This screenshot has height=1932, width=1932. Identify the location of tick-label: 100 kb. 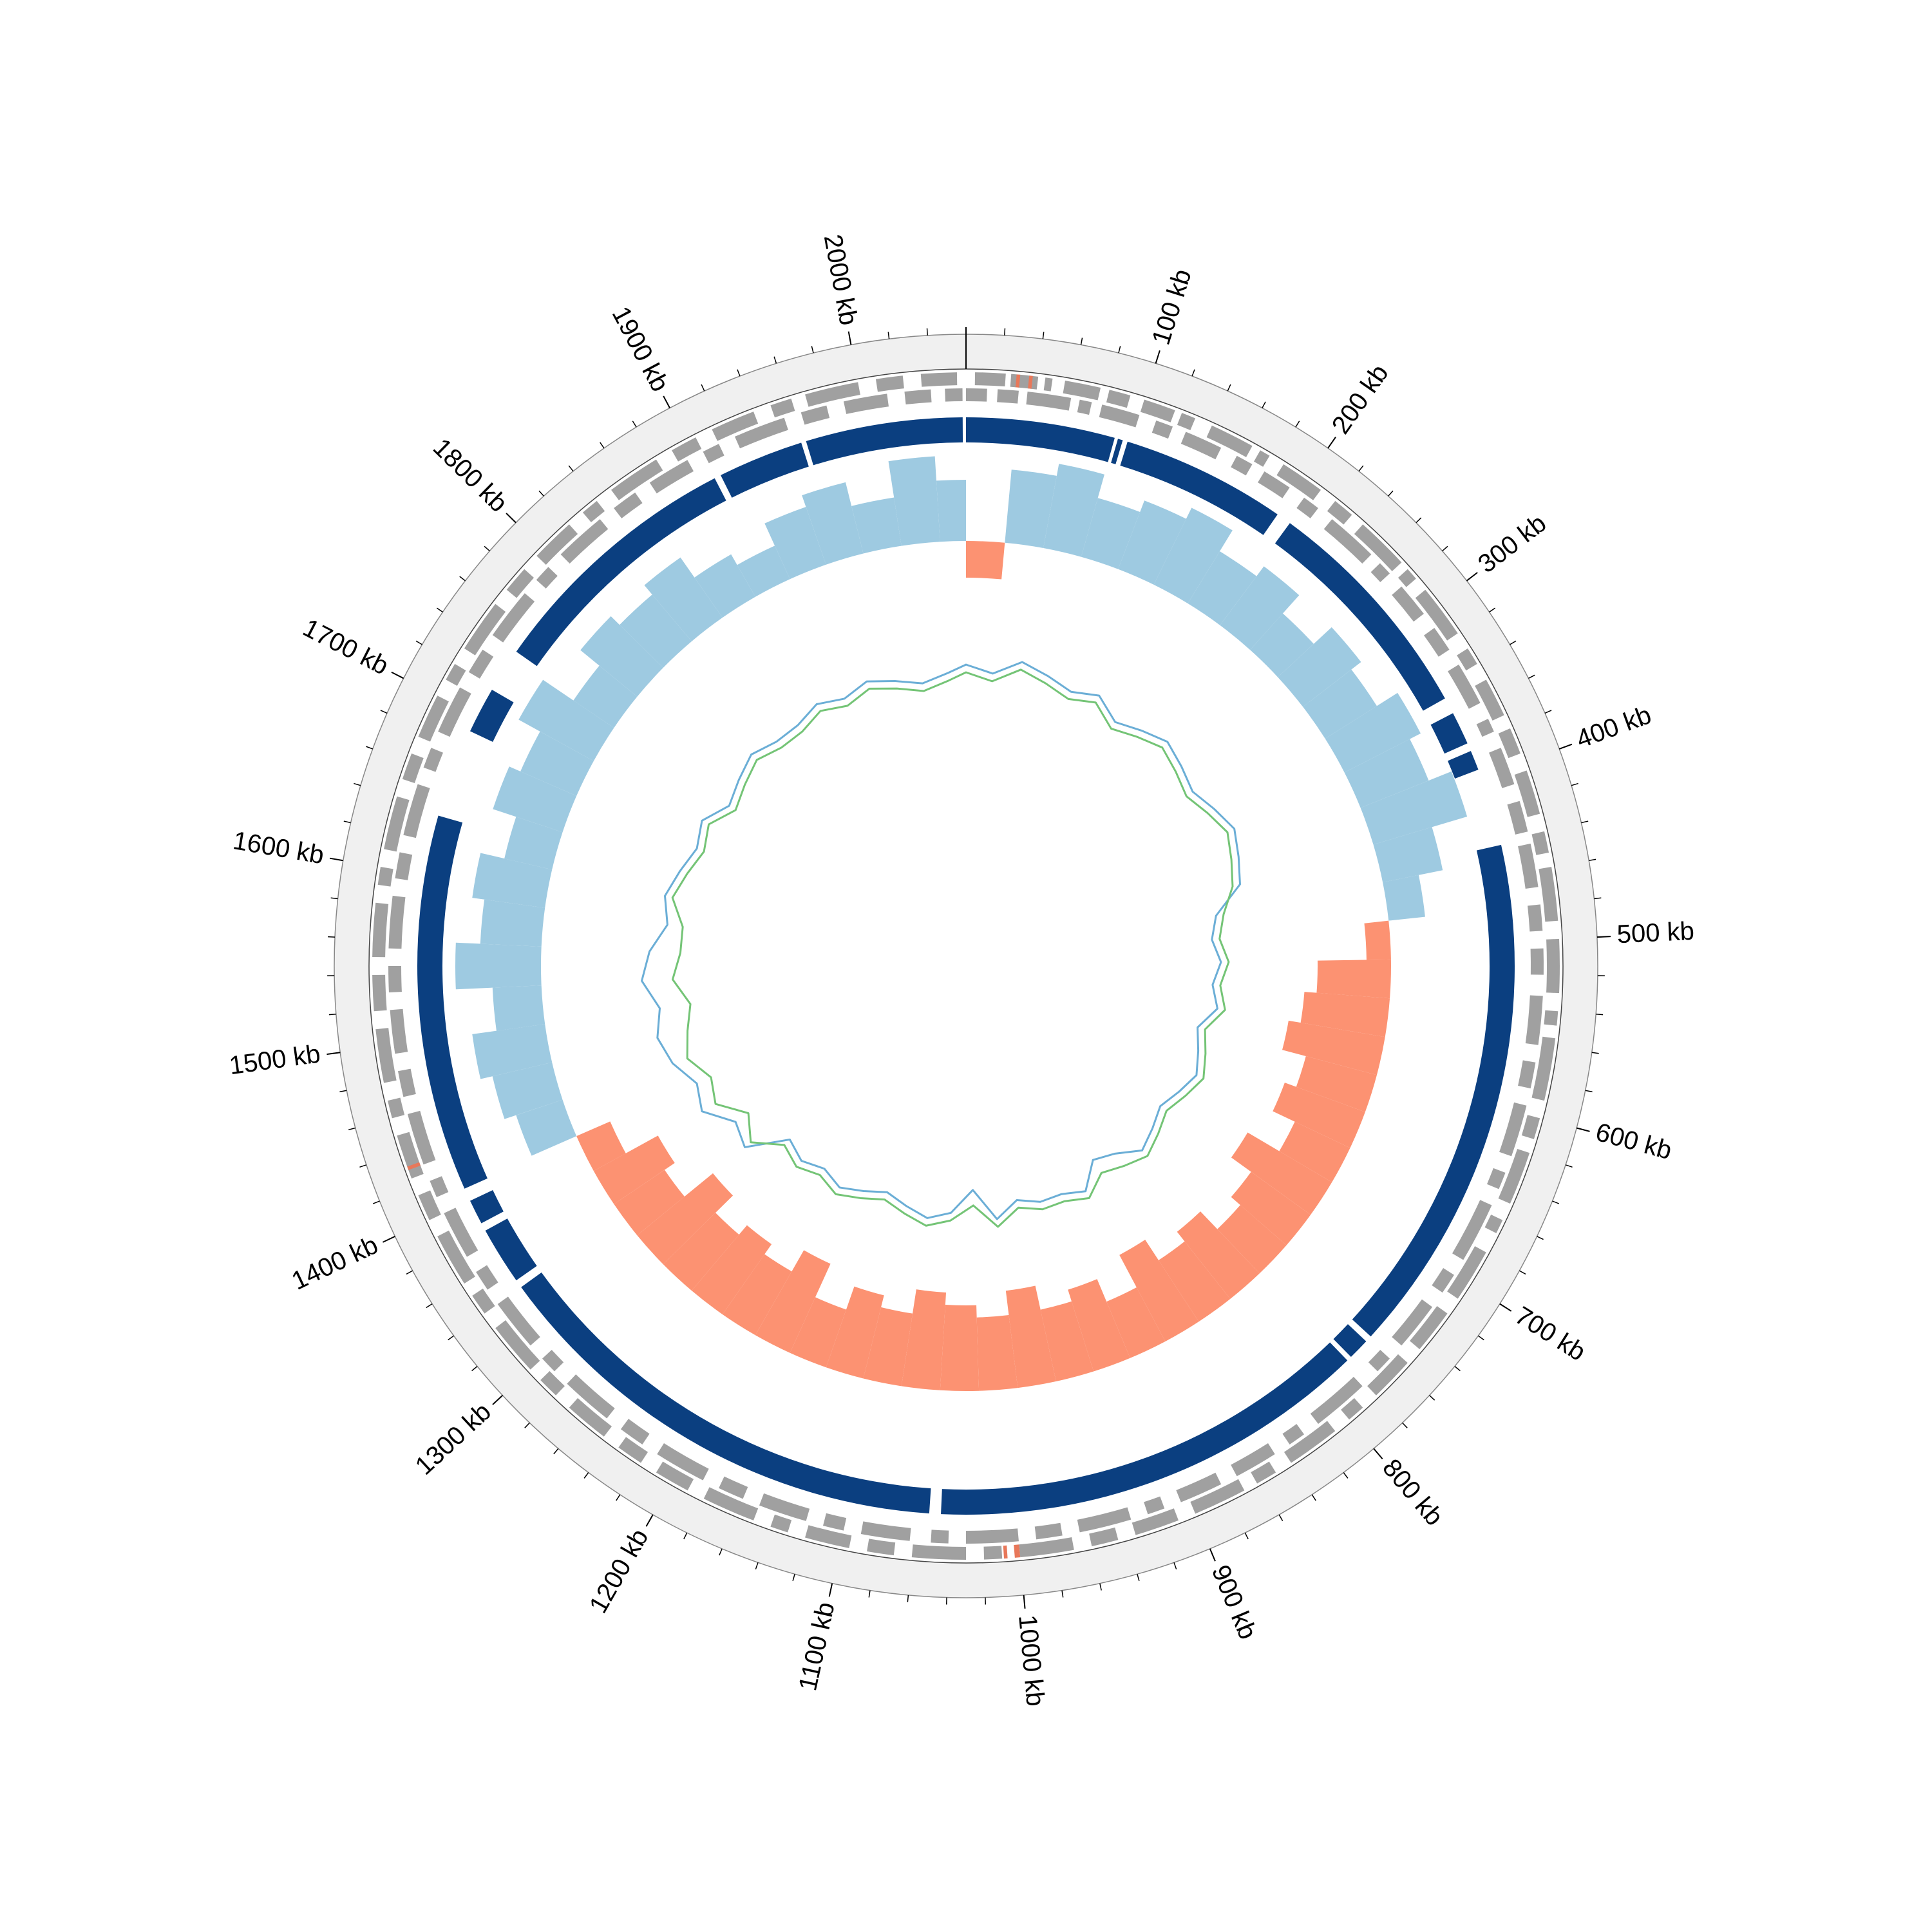
(1172, 307).